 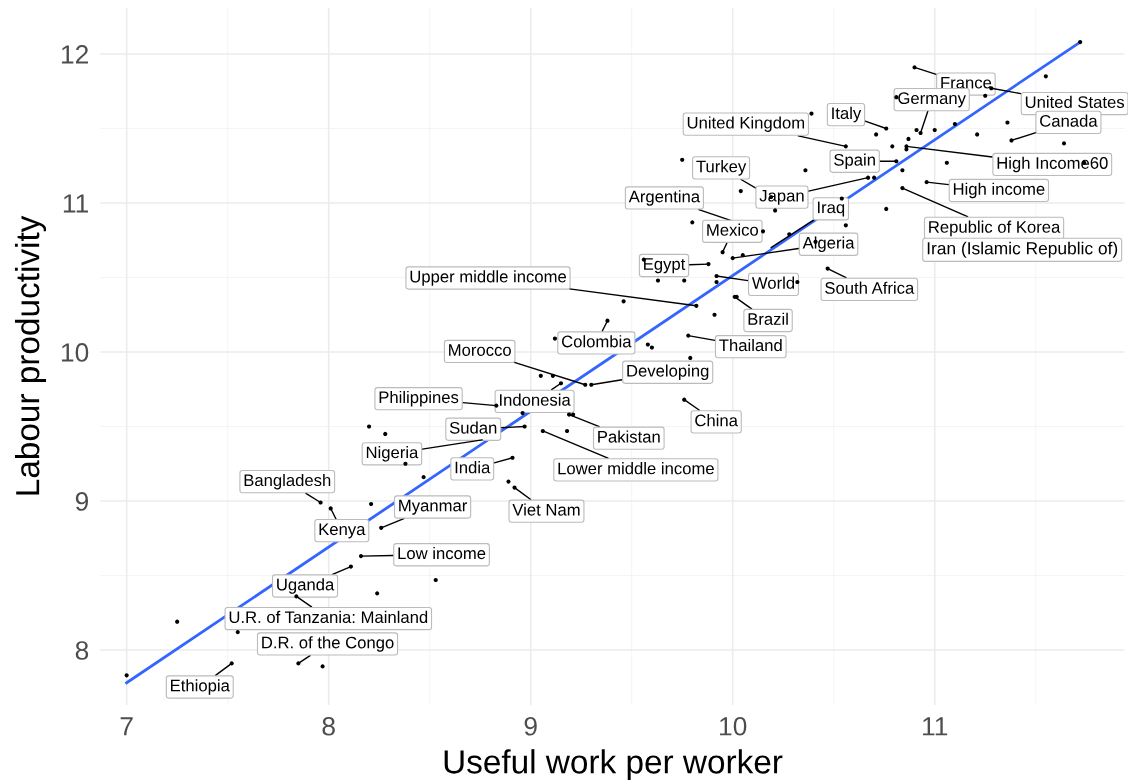 I want to click on annotation: United Kingdom, so click(x=746, y=124).